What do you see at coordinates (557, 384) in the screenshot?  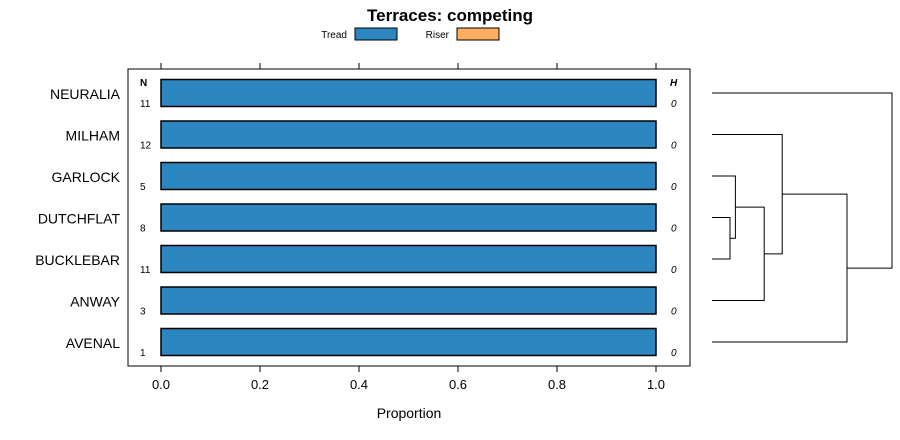 I see `x-tick-label: 0.8` at bounding box center [557, 384].